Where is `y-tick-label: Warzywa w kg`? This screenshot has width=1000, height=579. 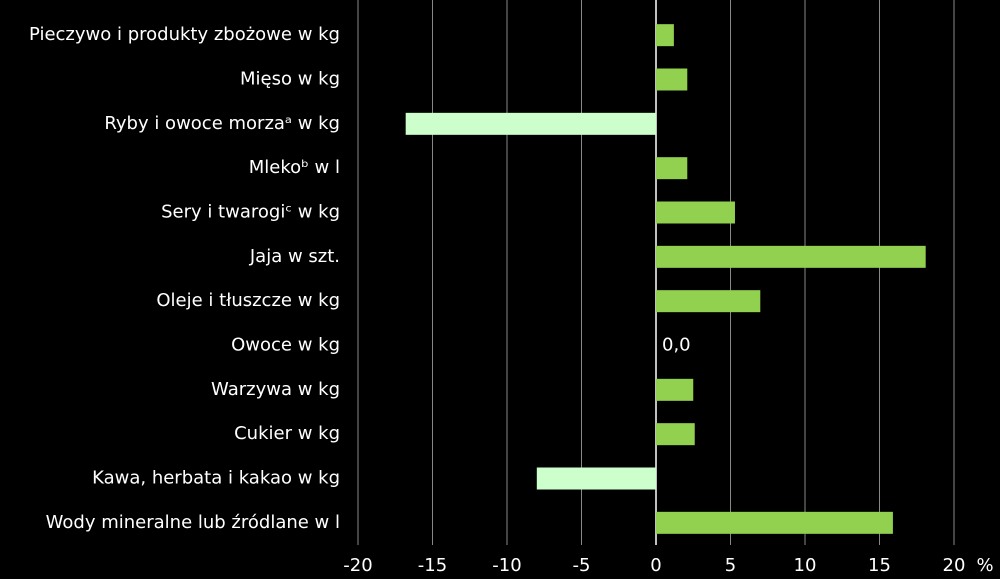 y-tick-label: Warzywa w kg is located at coordinates (275, 389).